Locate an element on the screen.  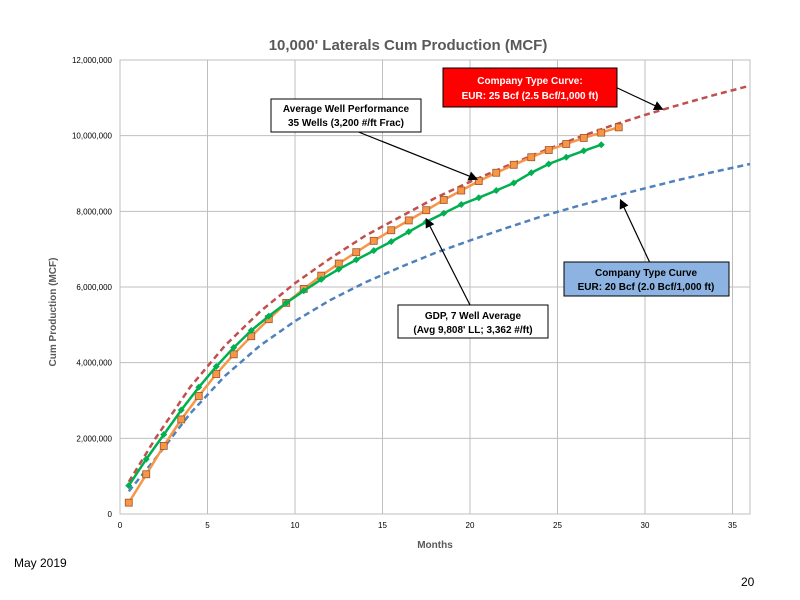
x-tick-label: 30 is located at coordinates (645, 525).